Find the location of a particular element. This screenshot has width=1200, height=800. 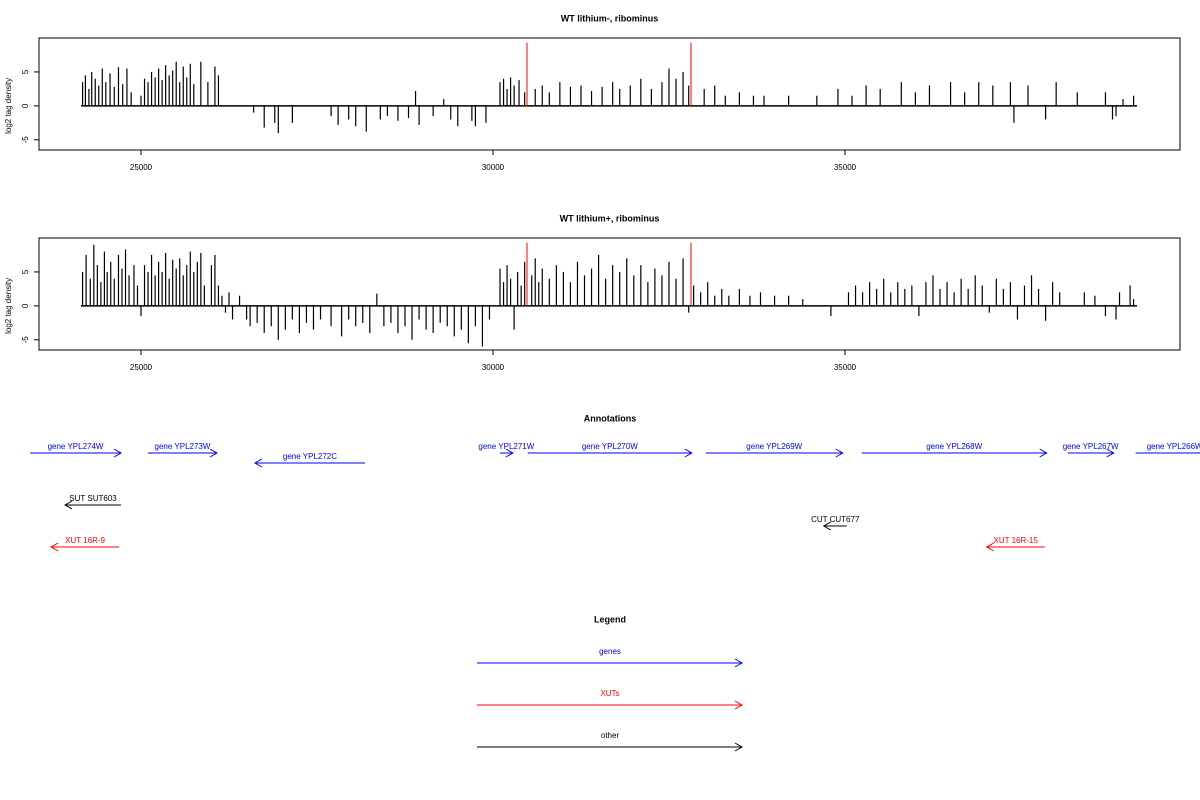

legend-label: genes is located at coordinates (610, 651).